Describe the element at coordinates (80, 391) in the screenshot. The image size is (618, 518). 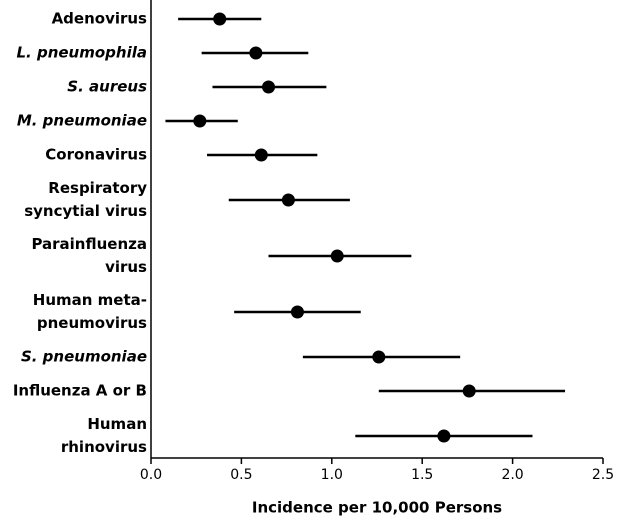
I see `category-label: Influenza A or B` at that location.